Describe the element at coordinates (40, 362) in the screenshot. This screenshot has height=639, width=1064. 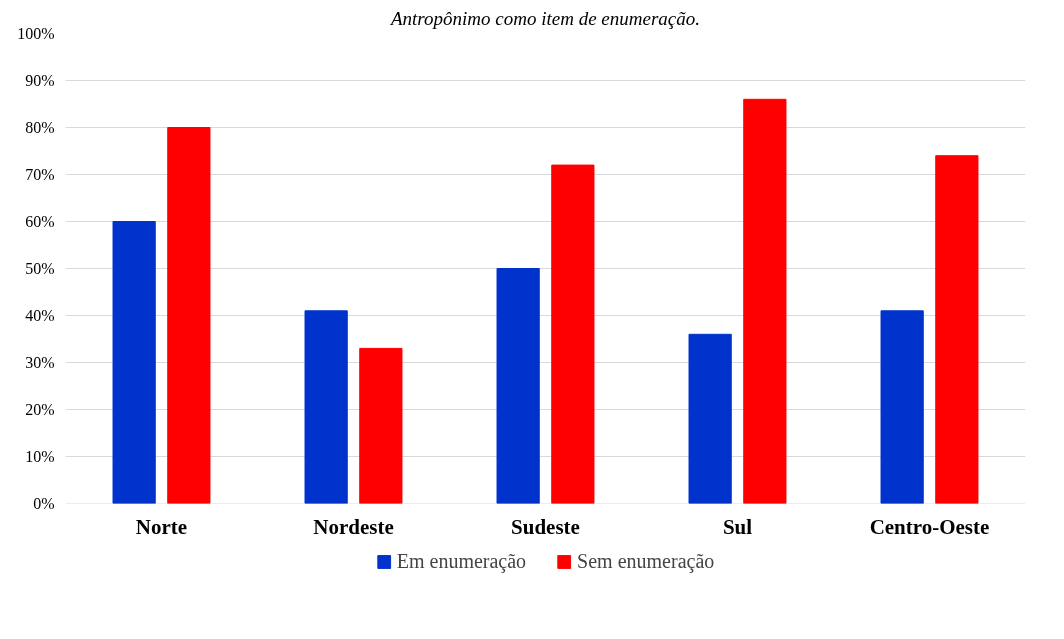
I see `y-tick-label: 30%` at that location.